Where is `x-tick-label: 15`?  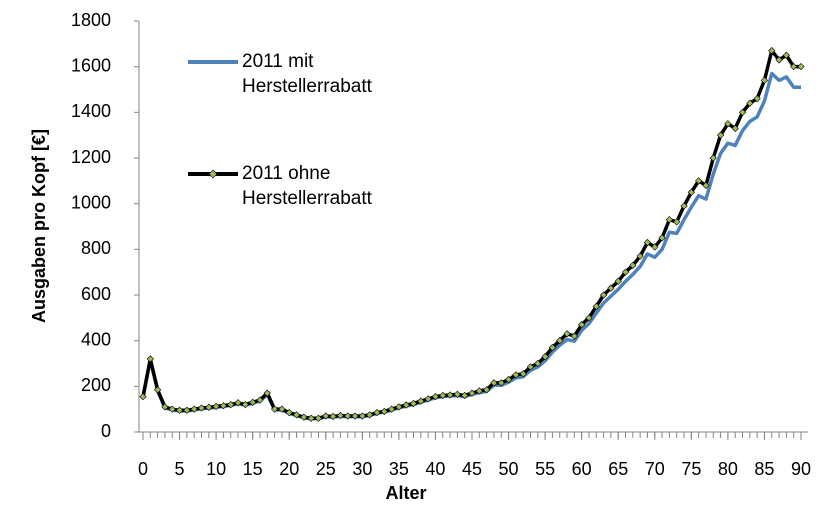 x-tick-label: 15 is located at coordinates (253, 469).